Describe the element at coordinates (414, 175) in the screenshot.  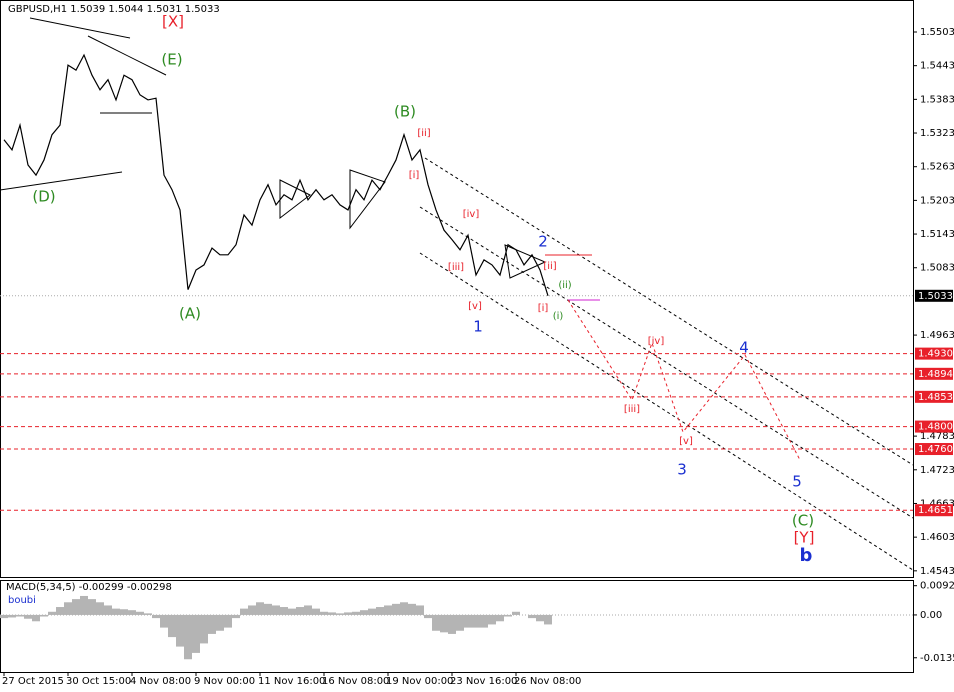
I see `wave-label: [i]` at that location.